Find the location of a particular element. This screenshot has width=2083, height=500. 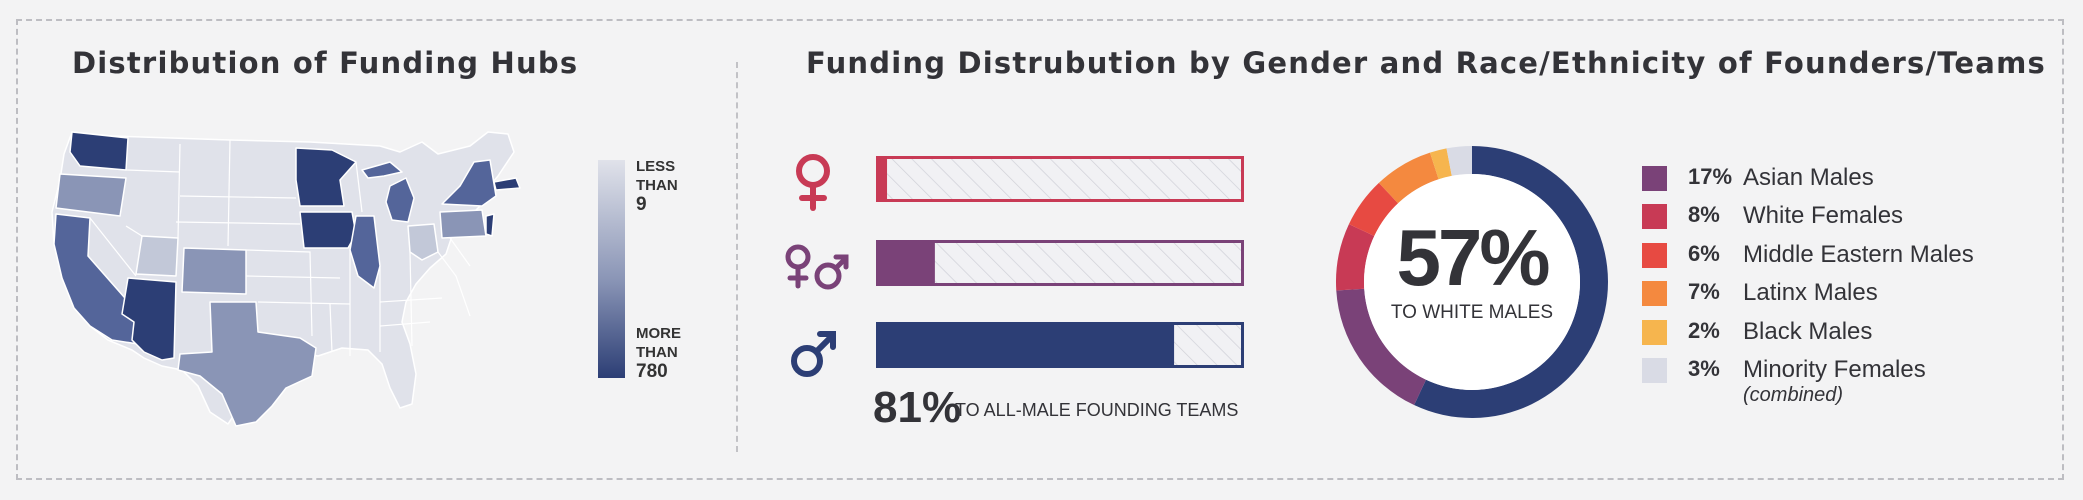

legend-percent: 6% is located at coordinates (1704, 253).